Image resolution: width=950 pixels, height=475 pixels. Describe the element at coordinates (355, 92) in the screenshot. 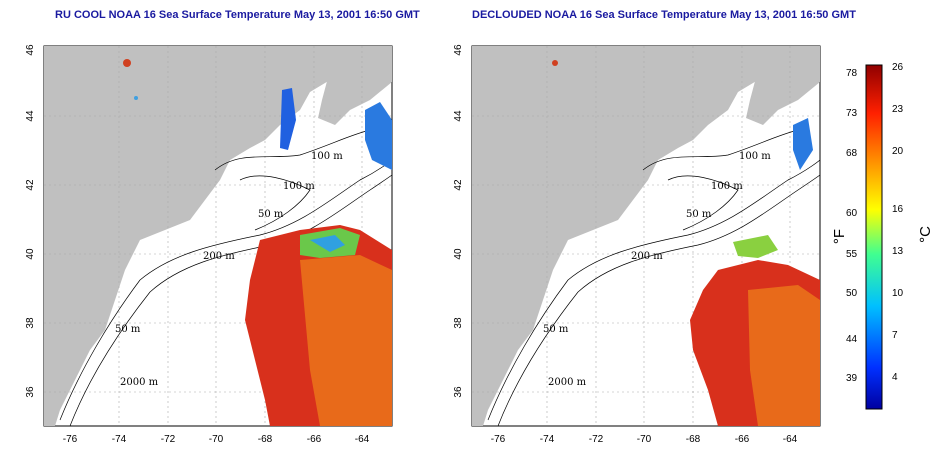

I see `nova-scotia` at that location.